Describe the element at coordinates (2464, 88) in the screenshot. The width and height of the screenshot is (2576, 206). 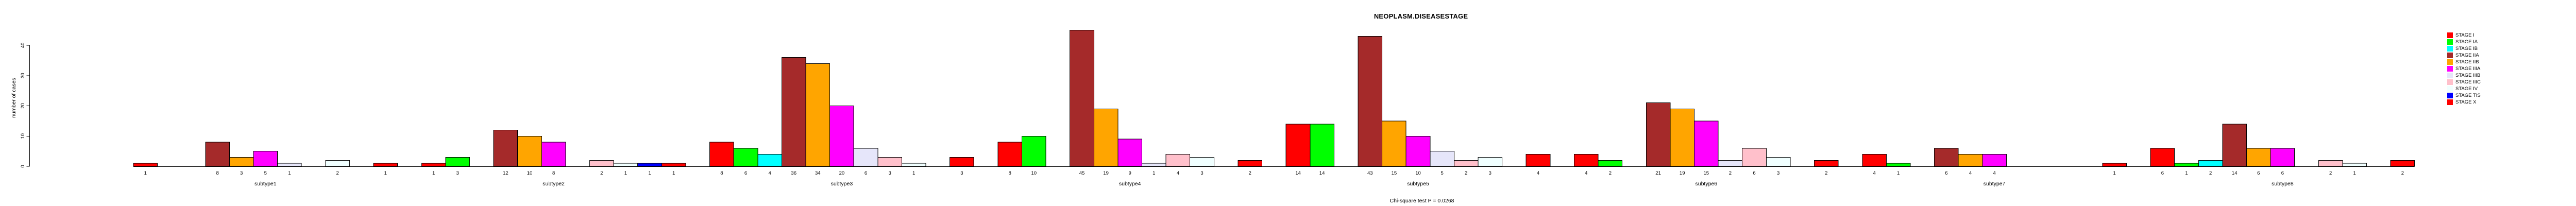
I see `legend-item: STAGE IV` at that location.